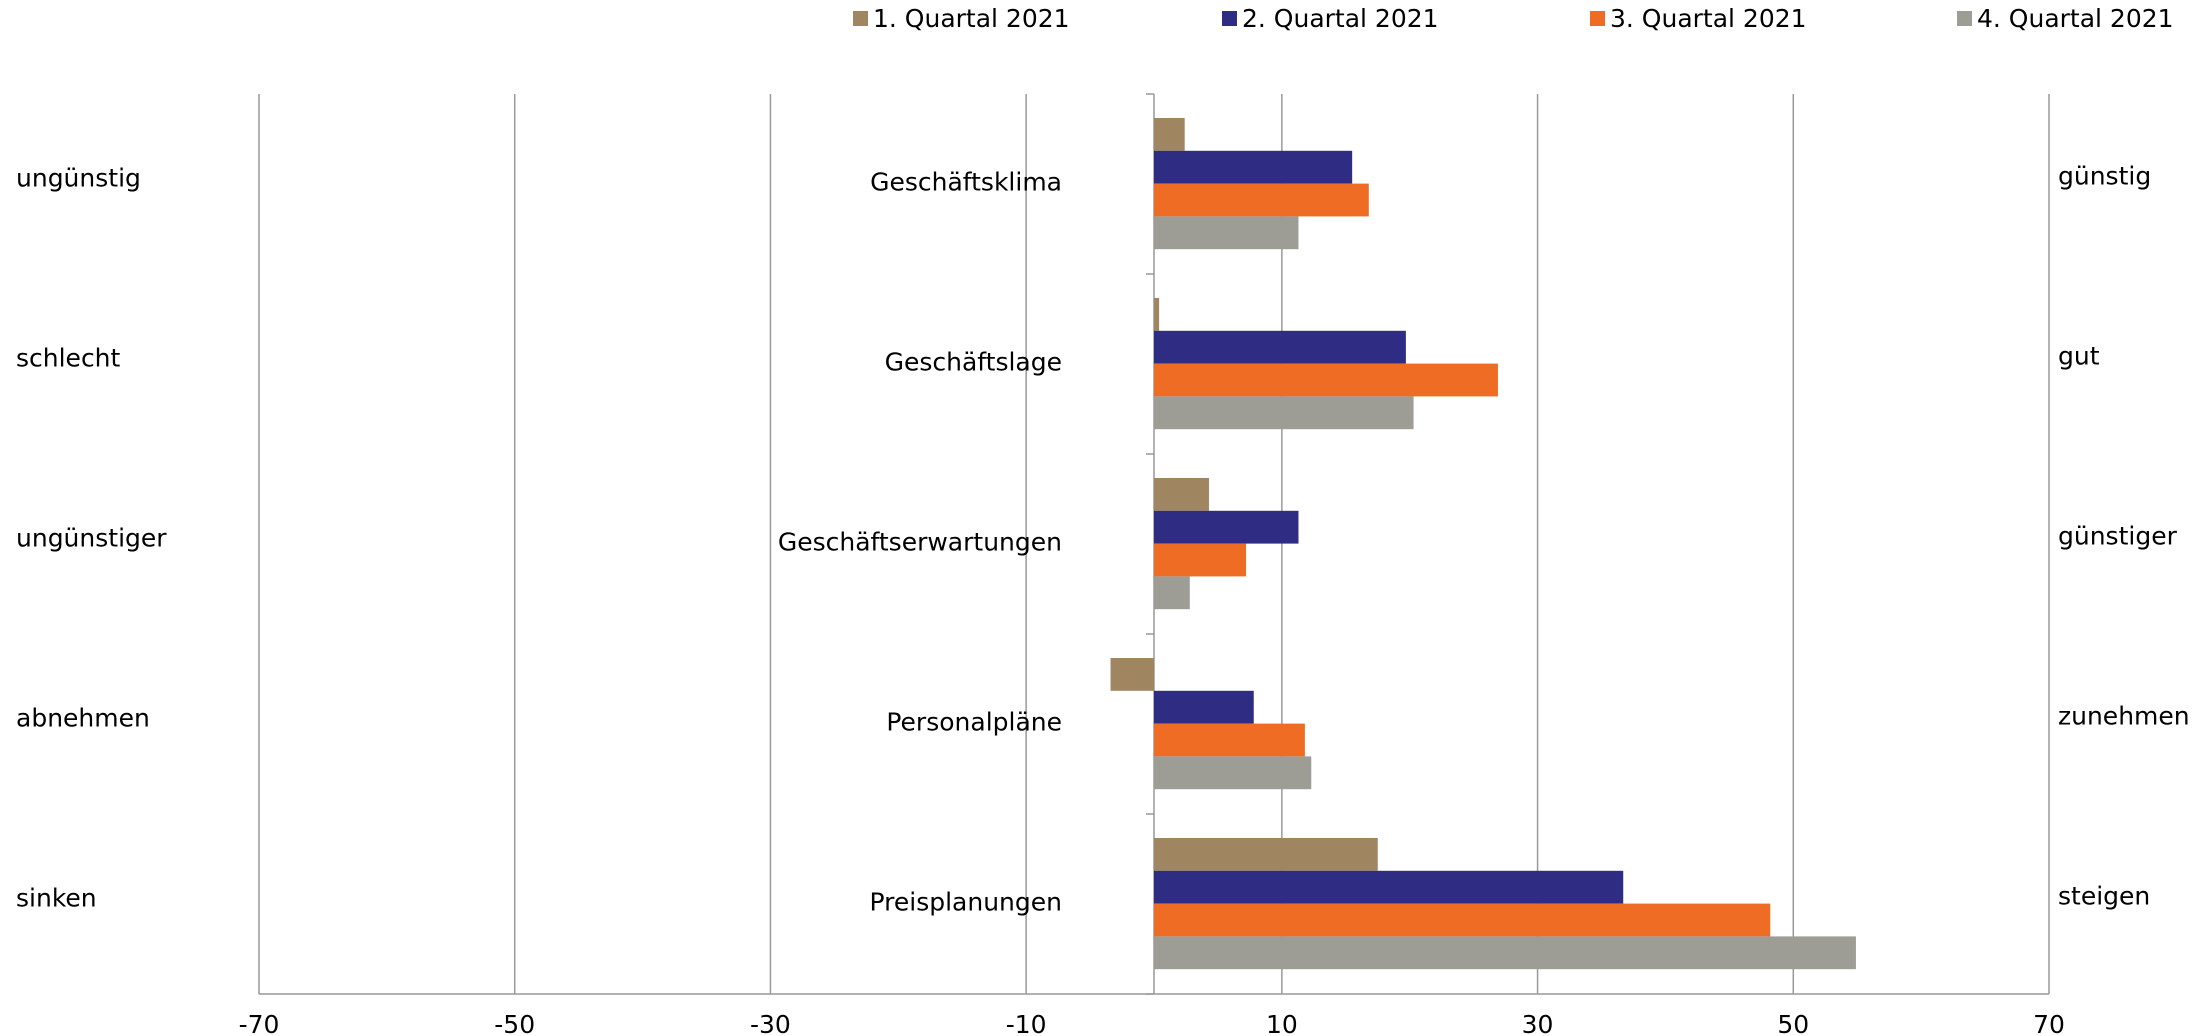  I want to click on legend-label: 4. Quartal 2021, so click(2075, 18).